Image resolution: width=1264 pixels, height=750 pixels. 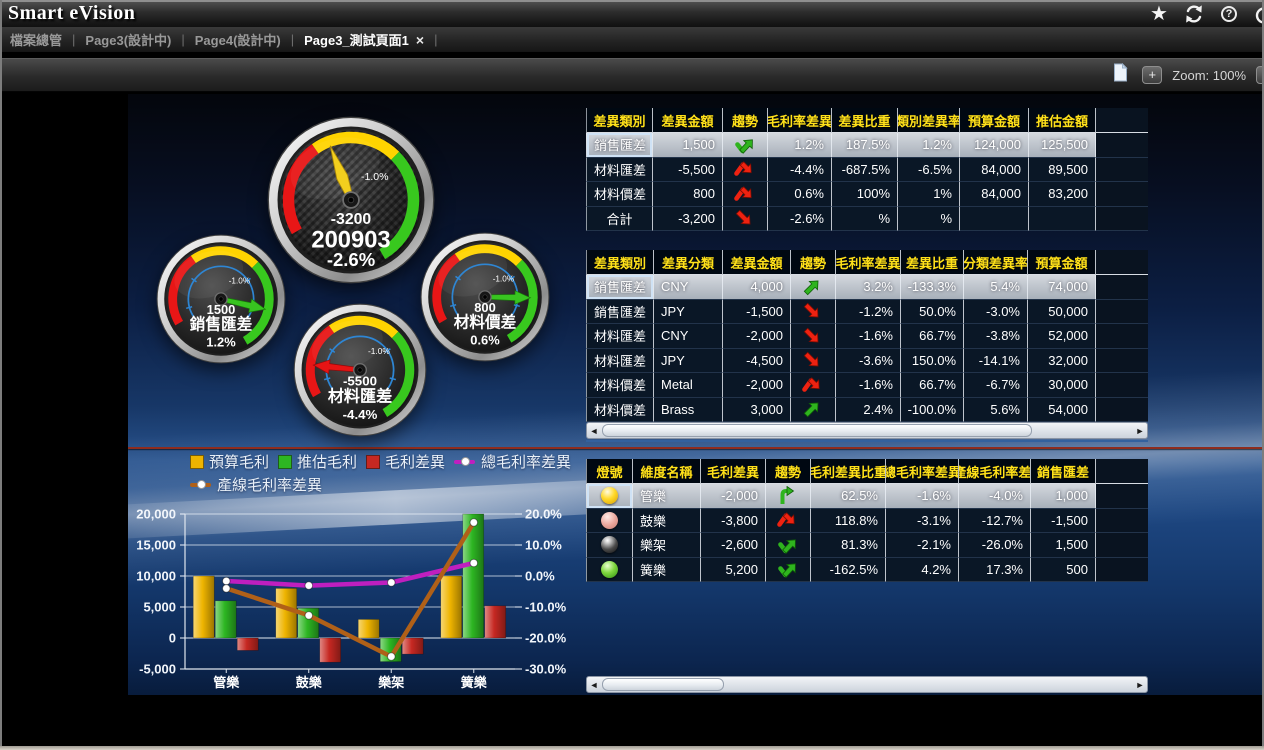 I want to click on table-row: 材料匯差 -5,500 -4.4% -687.5% -6.5% 84,000 89,500, so click(x=867, y=169).